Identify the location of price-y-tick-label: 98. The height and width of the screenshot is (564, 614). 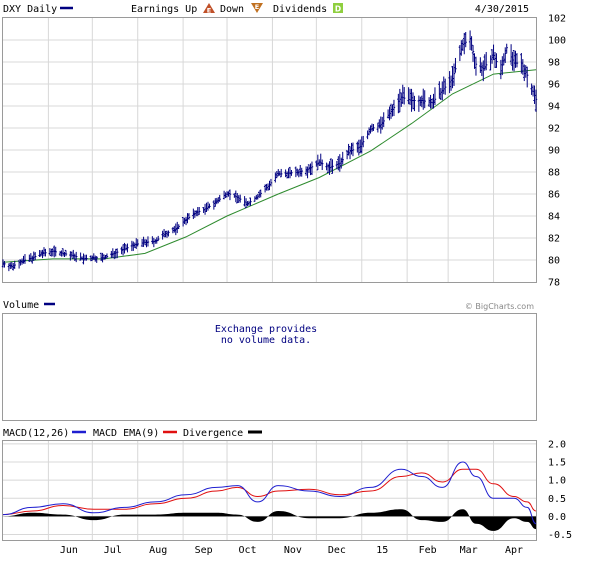
(554, 63).